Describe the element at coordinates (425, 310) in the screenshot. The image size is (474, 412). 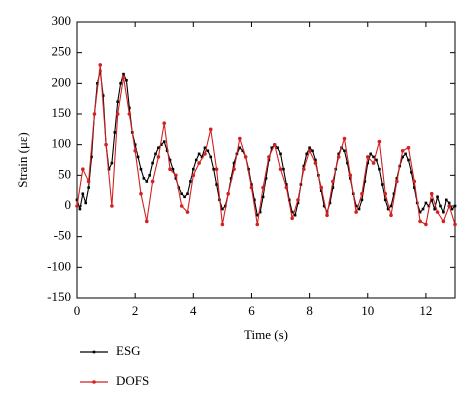
I see `x-tick-label: 12` at that location.